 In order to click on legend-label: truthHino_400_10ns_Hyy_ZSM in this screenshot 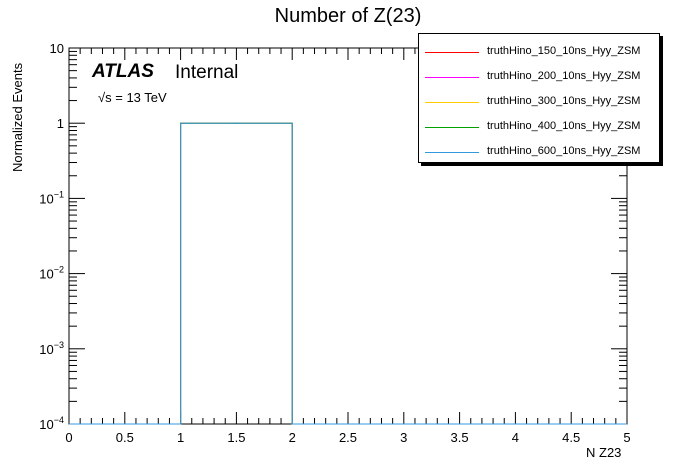, I will do `click(564, 126)`.